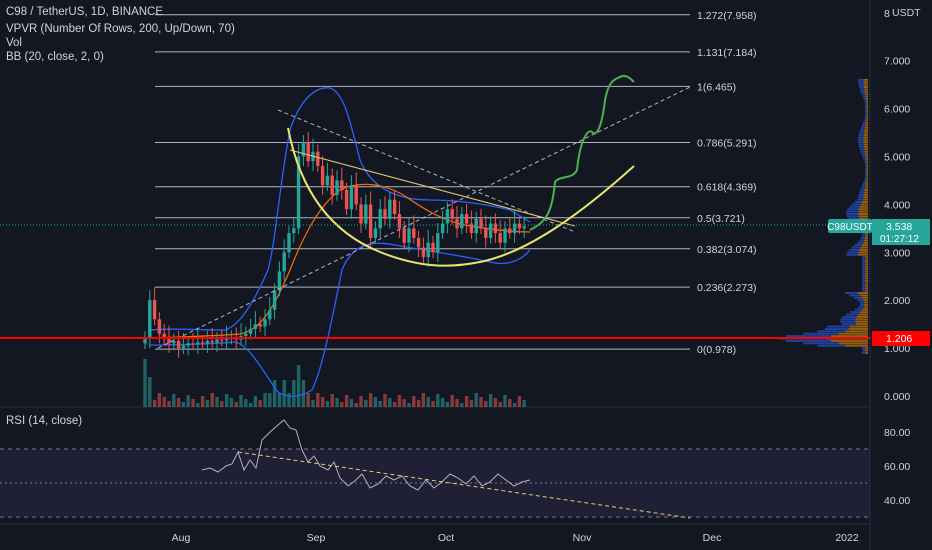  I want to click on rsi-title: RSI (14, close), so click(44, 421).